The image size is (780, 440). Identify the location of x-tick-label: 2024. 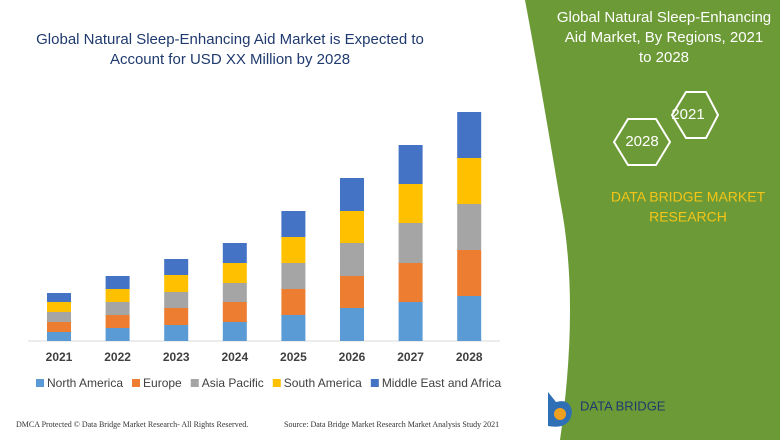
(234, 357).